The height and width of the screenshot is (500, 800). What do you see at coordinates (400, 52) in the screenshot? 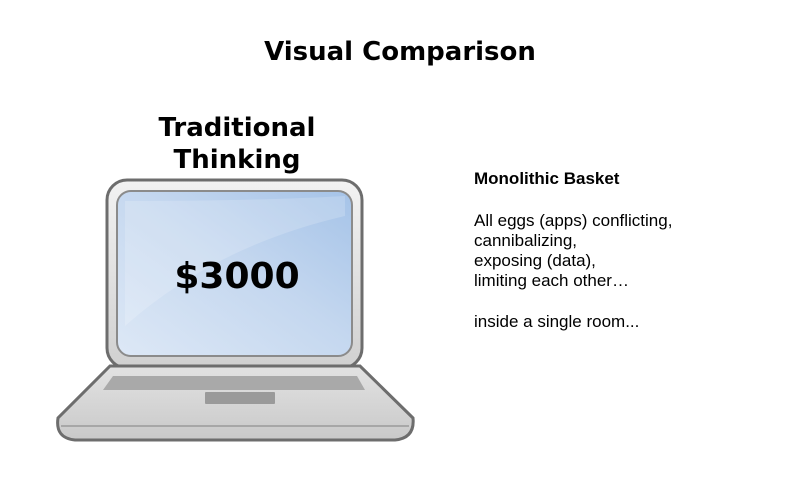
I see `slide-title: Visual Comparison` at bounding box center [400, 52].